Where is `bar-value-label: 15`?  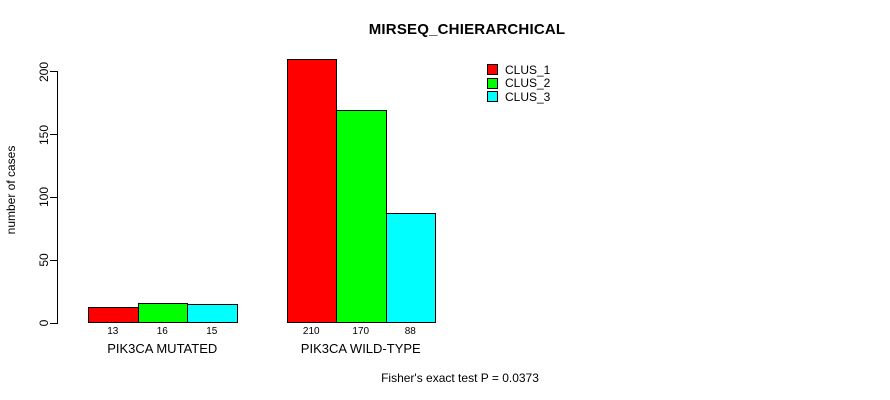
bar-value-label: 15 is located at coordinates (212, 331).